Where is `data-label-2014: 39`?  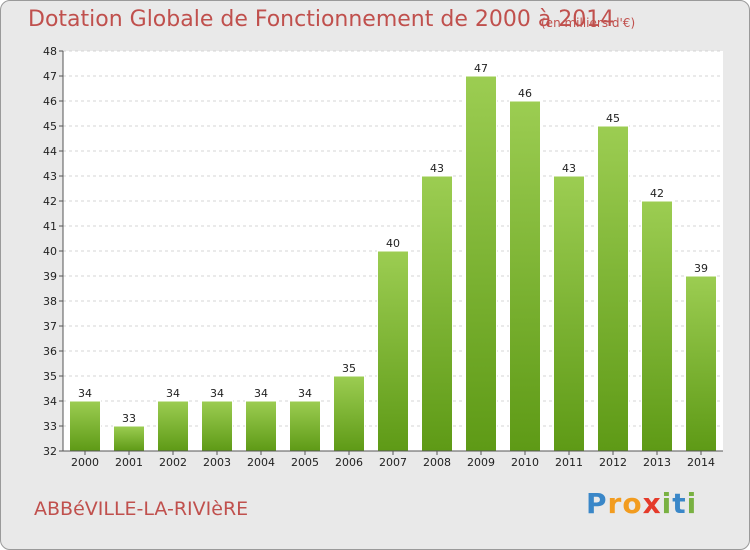 data-label-2014: 39 is located at coordinates (701, 268).